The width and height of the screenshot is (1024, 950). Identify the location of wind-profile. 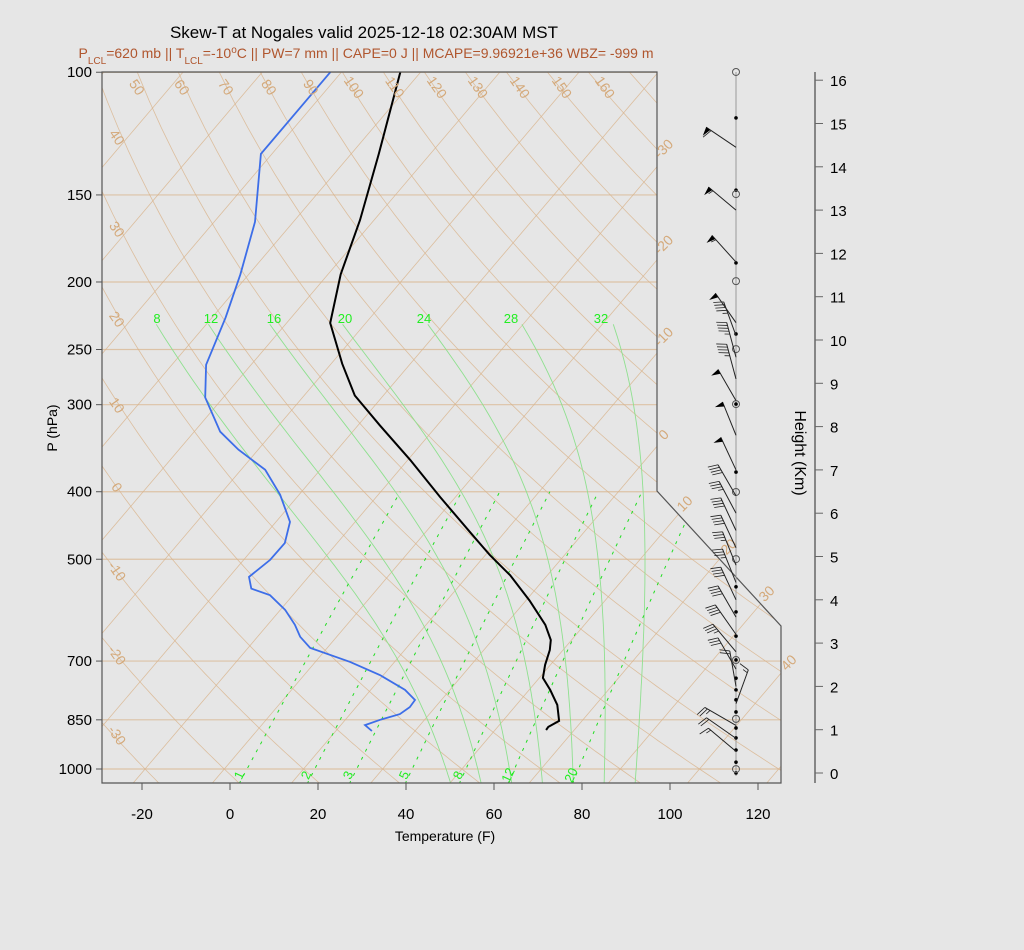
(722, 421).